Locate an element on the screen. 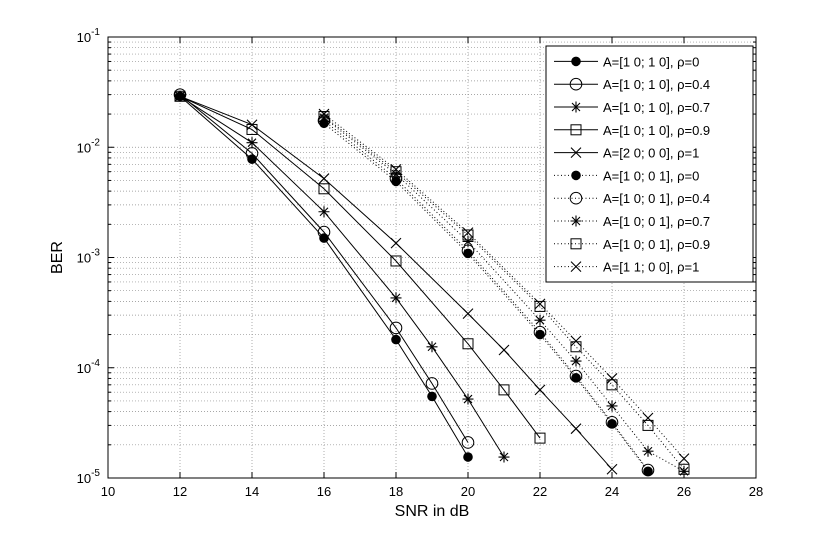 The width and height of the screenshot is (830, 541). x-tick-label: 16 is located at coordinates (324, 491).